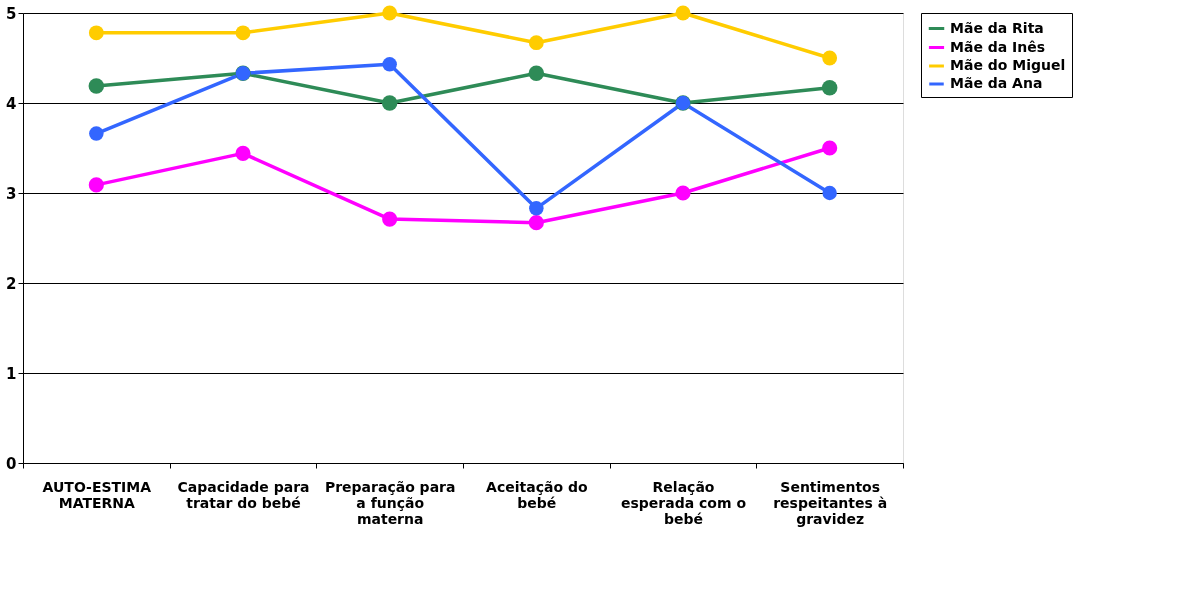 Image resolution: width=1185 pixels, height=610 pixels. What do you see at coordinates (11, 373) in the screenshot?
I see `y-tick-label: 1` at bounding box center [11, 373].